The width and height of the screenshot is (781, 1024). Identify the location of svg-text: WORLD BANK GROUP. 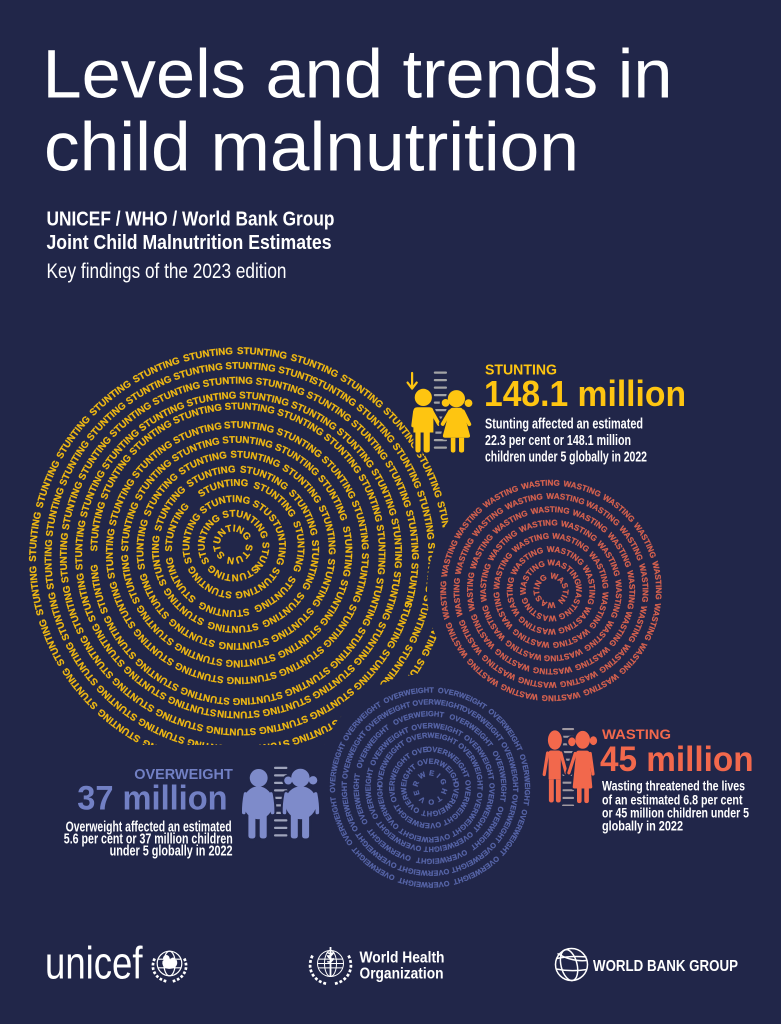
(665, 966).